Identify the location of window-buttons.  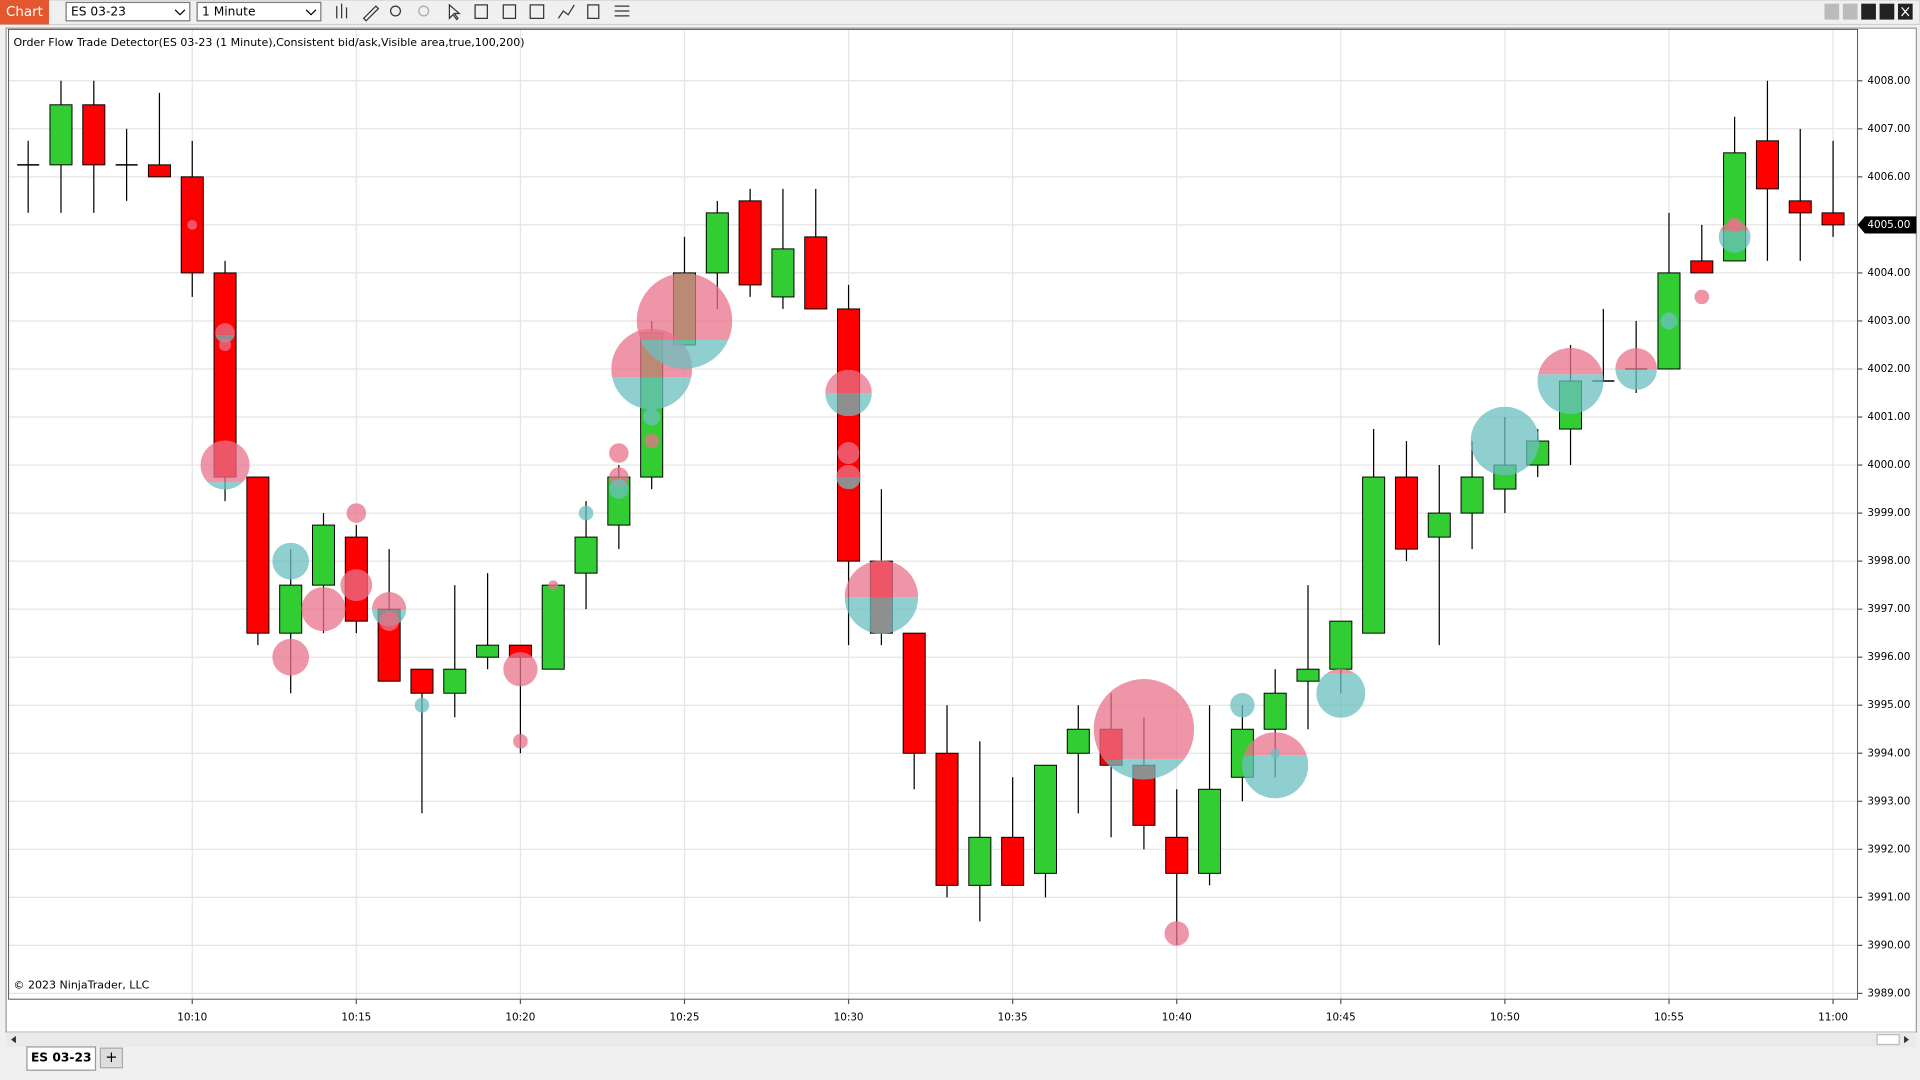
(1868, 11).